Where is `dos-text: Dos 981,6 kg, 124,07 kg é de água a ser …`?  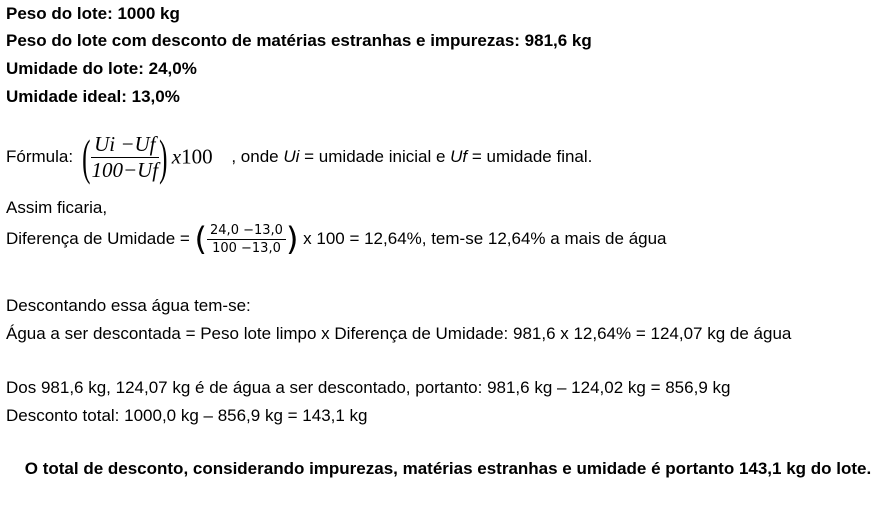
dos-text: Dos 981,6 kg, 124,07 kg é de água a ser … is located at coordinates (368, 387).